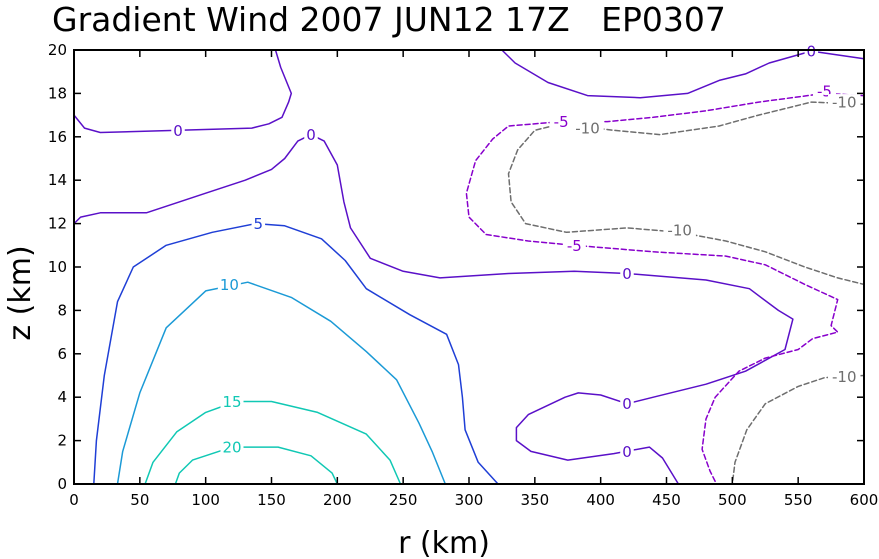 The image size is (879, 559). I want to click on x-tick-label-100: 100, so click(205, 500).